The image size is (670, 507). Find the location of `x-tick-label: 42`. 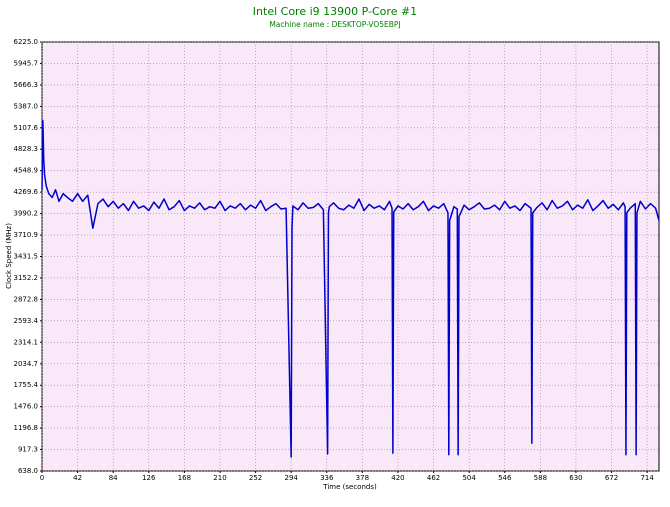

x-tick-label: 42 is located at coordinates (77, 478).